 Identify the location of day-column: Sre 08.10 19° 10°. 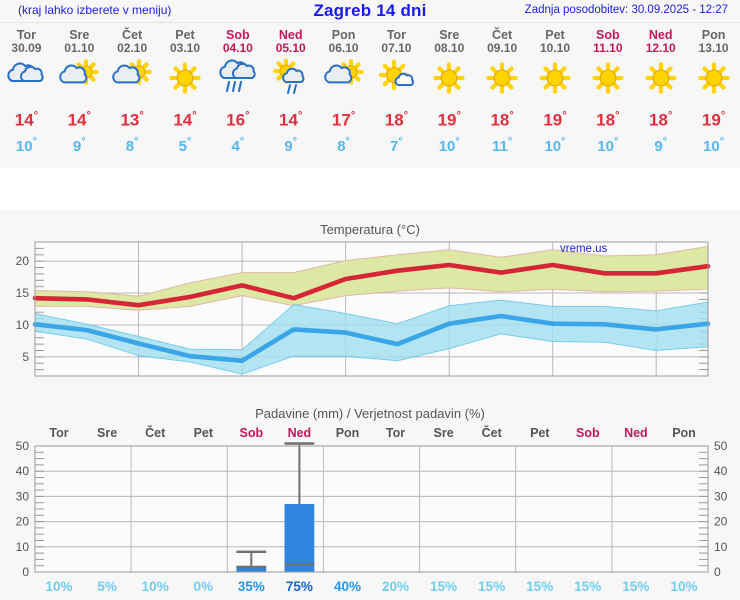
(449, 90).